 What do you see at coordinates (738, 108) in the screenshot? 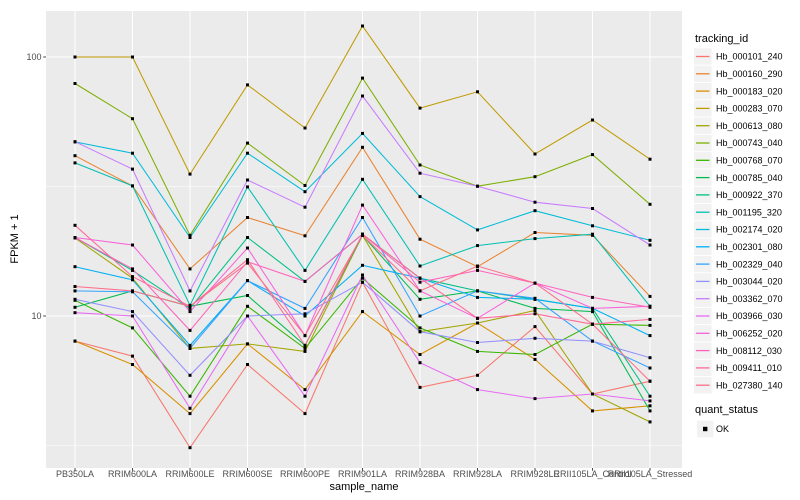
I see `legend-item: Hb_000283_070` at bounding box center [738, 108].